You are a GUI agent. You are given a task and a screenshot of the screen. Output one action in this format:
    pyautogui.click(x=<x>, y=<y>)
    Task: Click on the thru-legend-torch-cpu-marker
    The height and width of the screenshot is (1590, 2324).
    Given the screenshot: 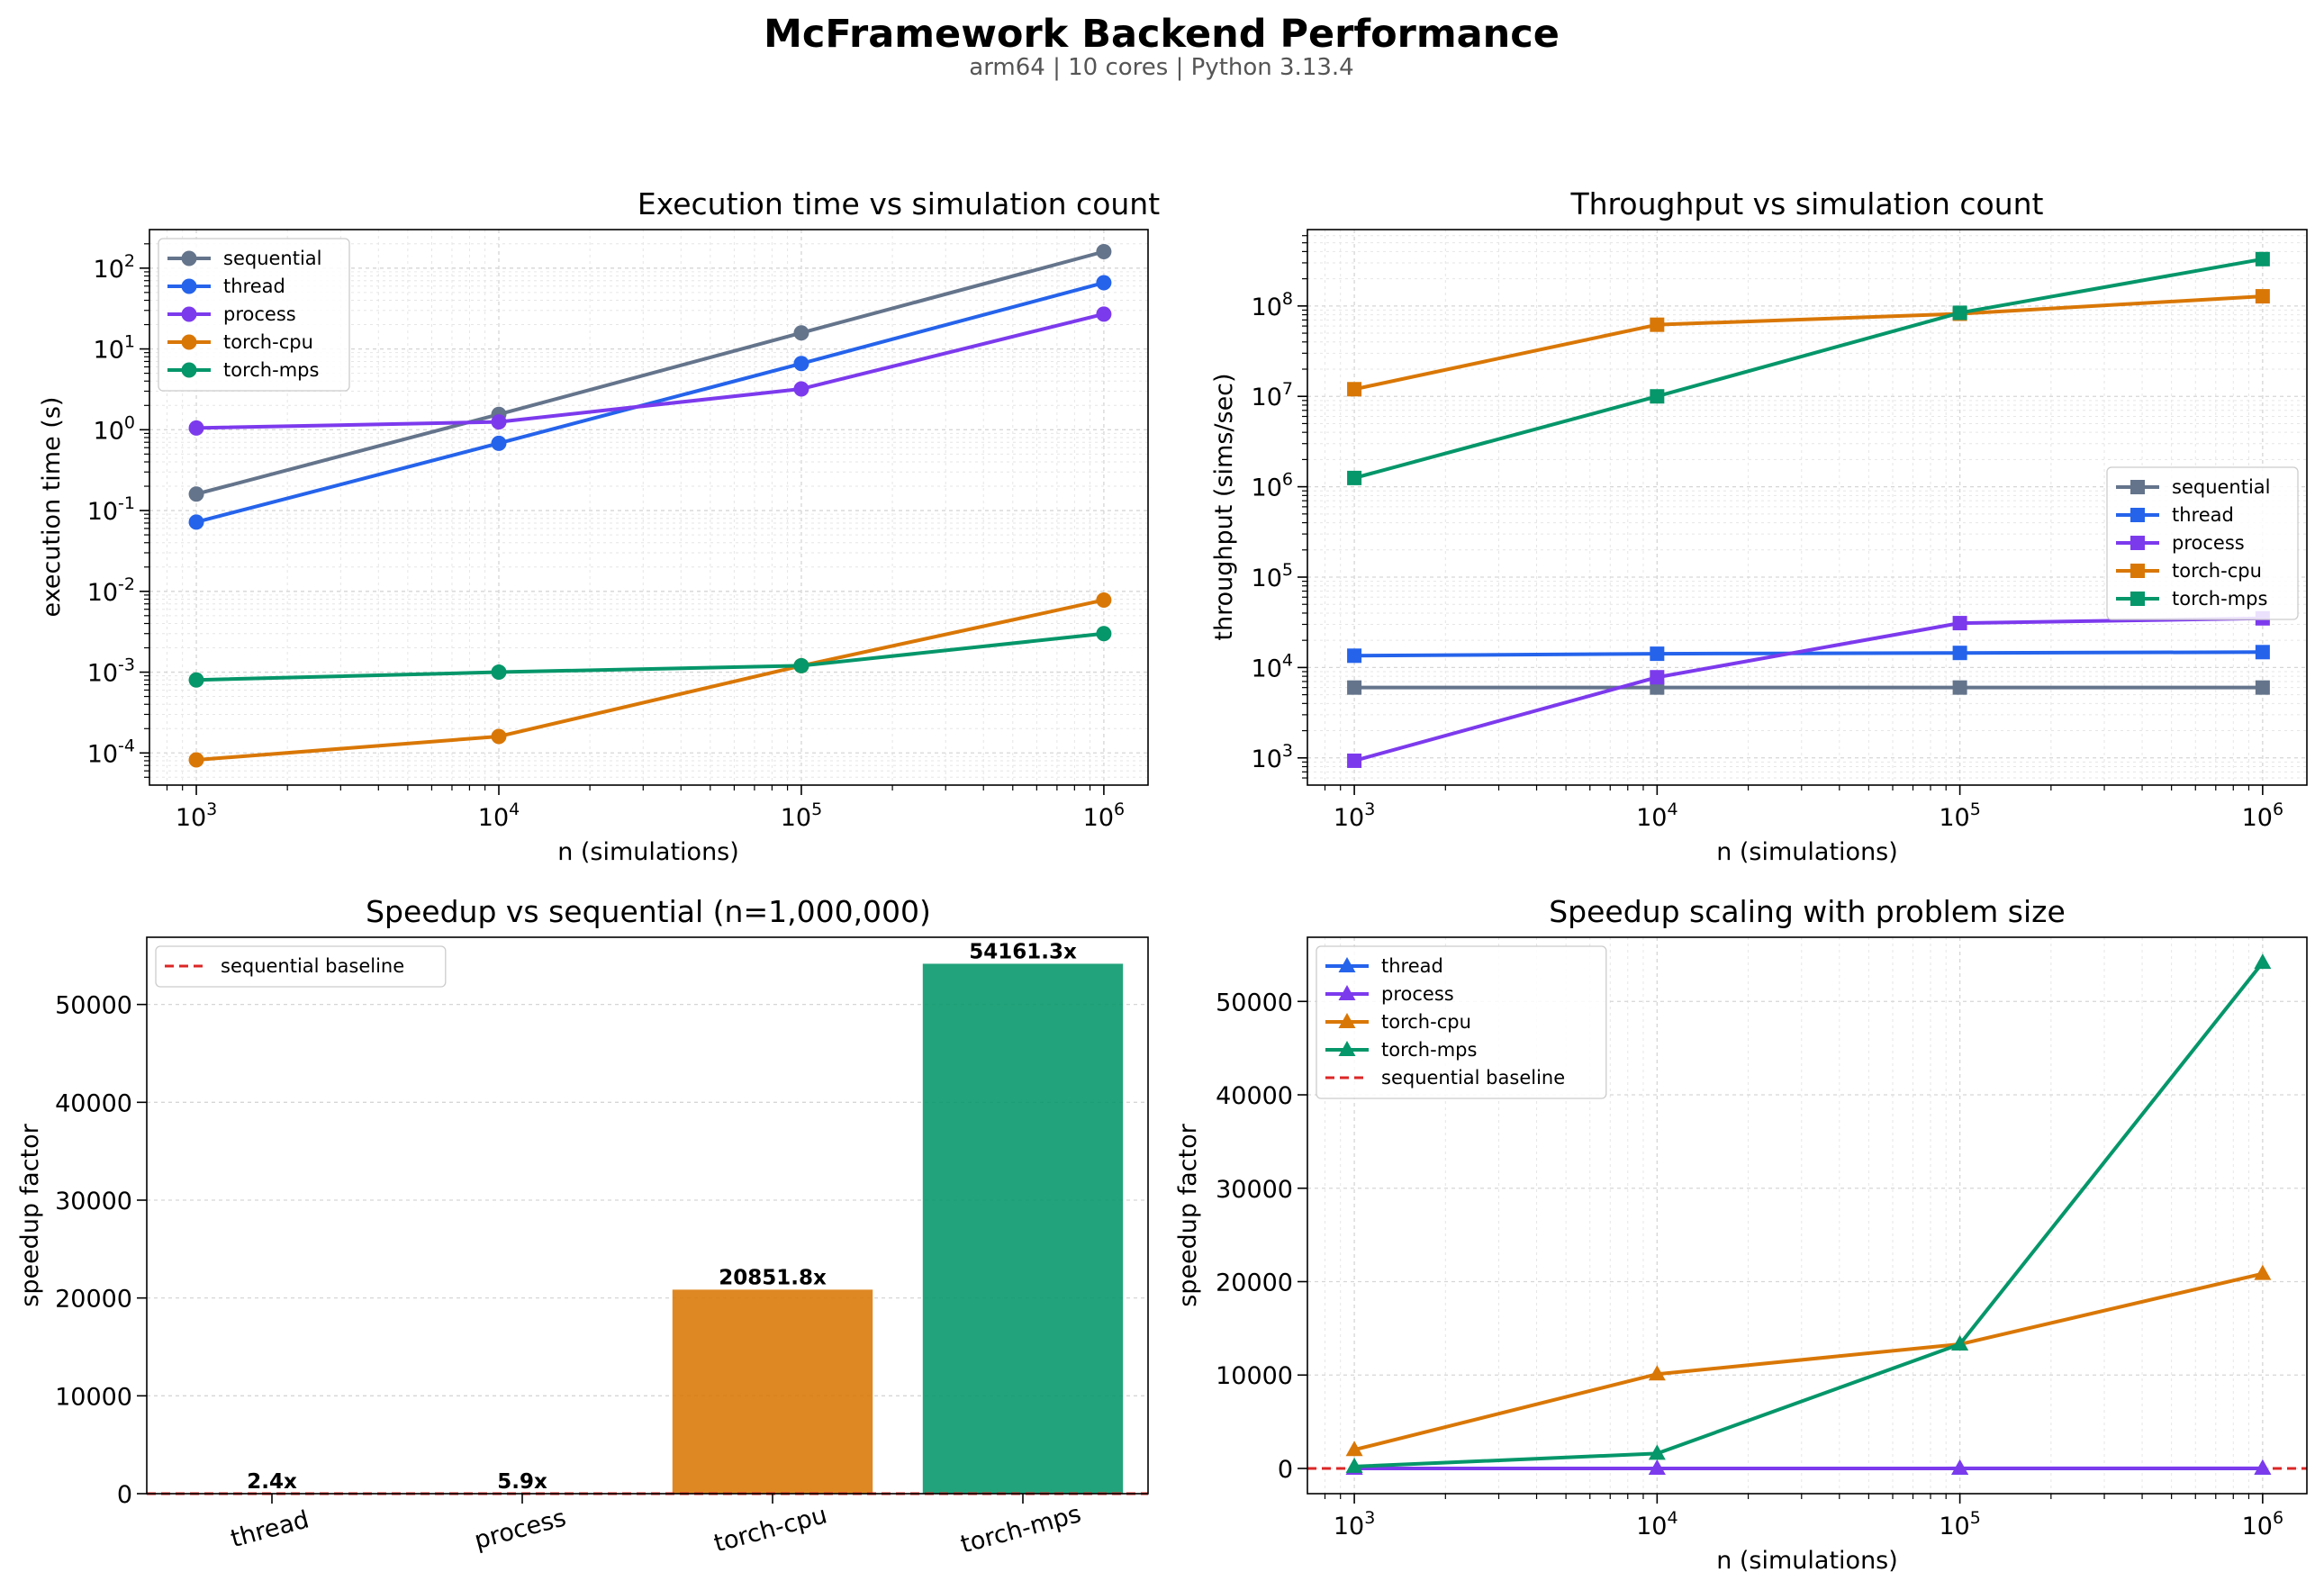 What is the action you would take?
    pyautogui.click(x=2137, y=571)
    